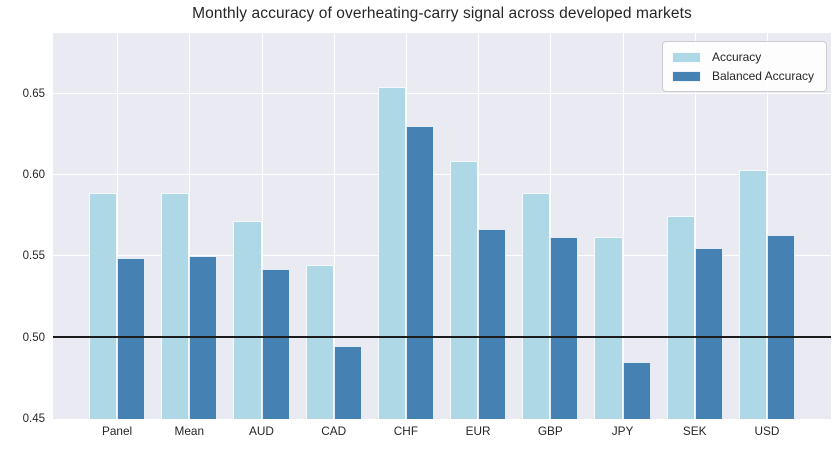 This screenshot has width=838, height=456. What do you see at coordinates (464, 289) in the screenshot?
I see `bar-accuracy-eur` at bounding box center [464, 289].